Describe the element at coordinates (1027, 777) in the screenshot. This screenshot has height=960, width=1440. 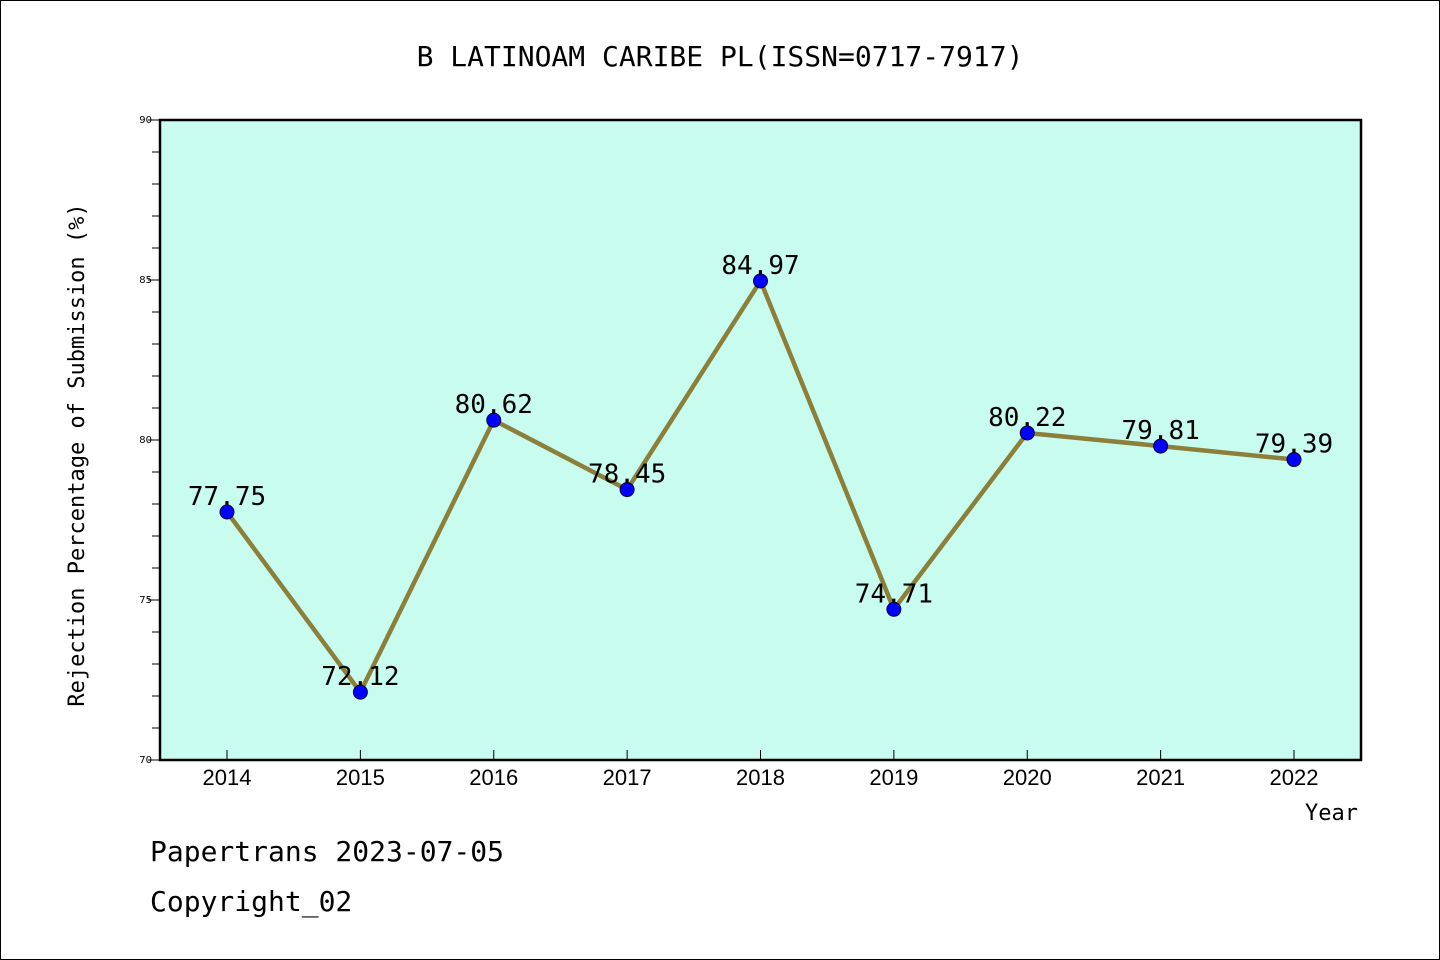
I see `x-tick-label: 2020` at that location.